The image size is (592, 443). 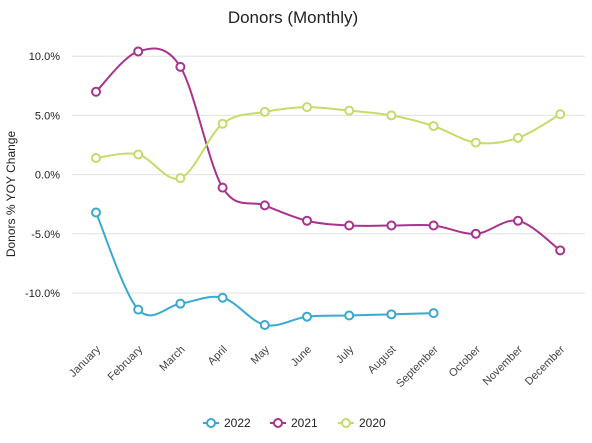 I want to click on x-tick-label: January, so click(x=85, y=361).